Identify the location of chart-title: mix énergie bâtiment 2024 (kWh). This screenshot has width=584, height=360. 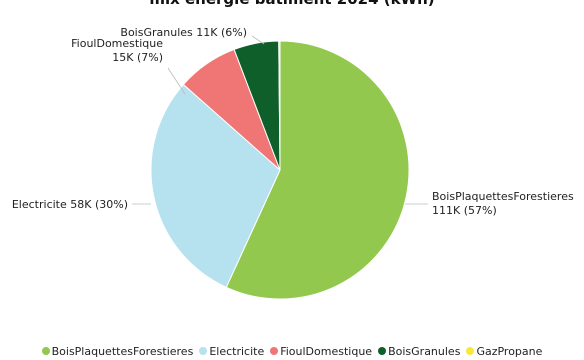
(292, 4).